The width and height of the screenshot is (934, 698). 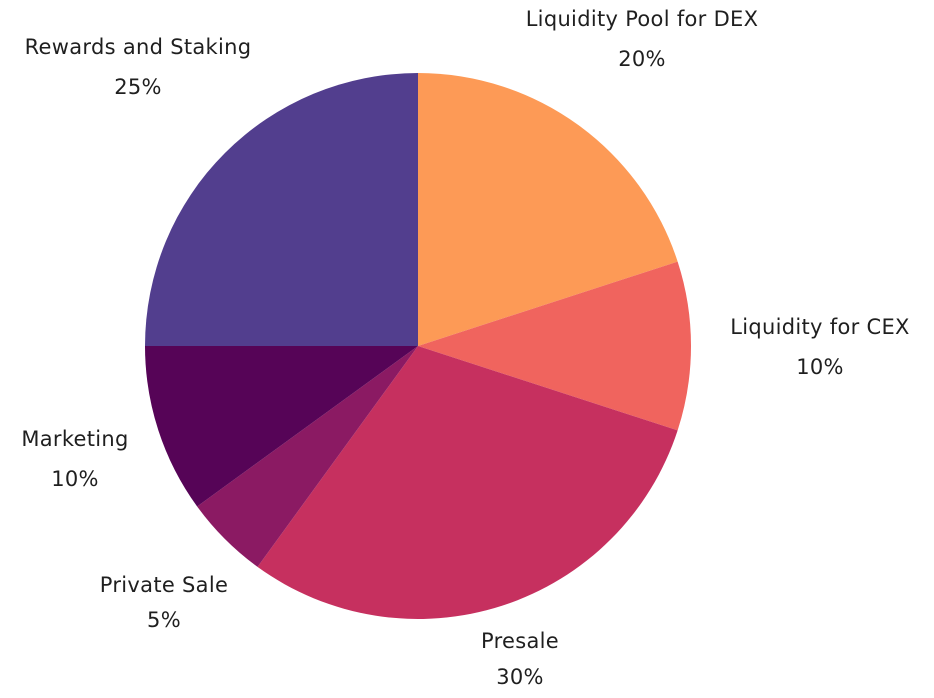 What do you see at coordinates (164, 620) in the screenshot?
I see `slice-label-private-sale-value: 5%` at bounding box center [164, 620].